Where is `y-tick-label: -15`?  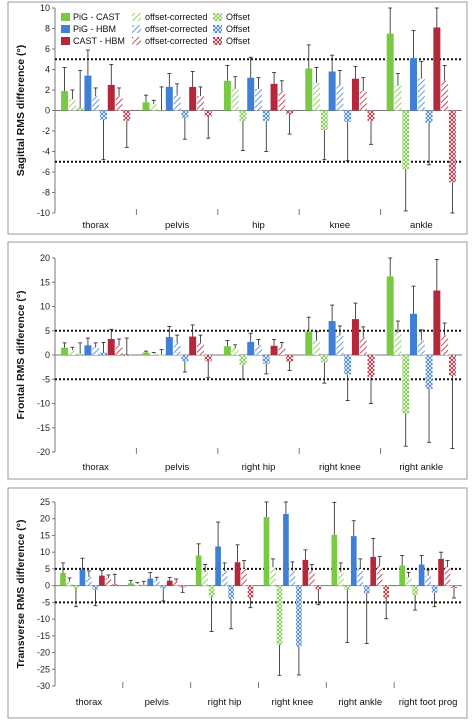 y-tick-label: -15 is located at coordinates (43, 428).